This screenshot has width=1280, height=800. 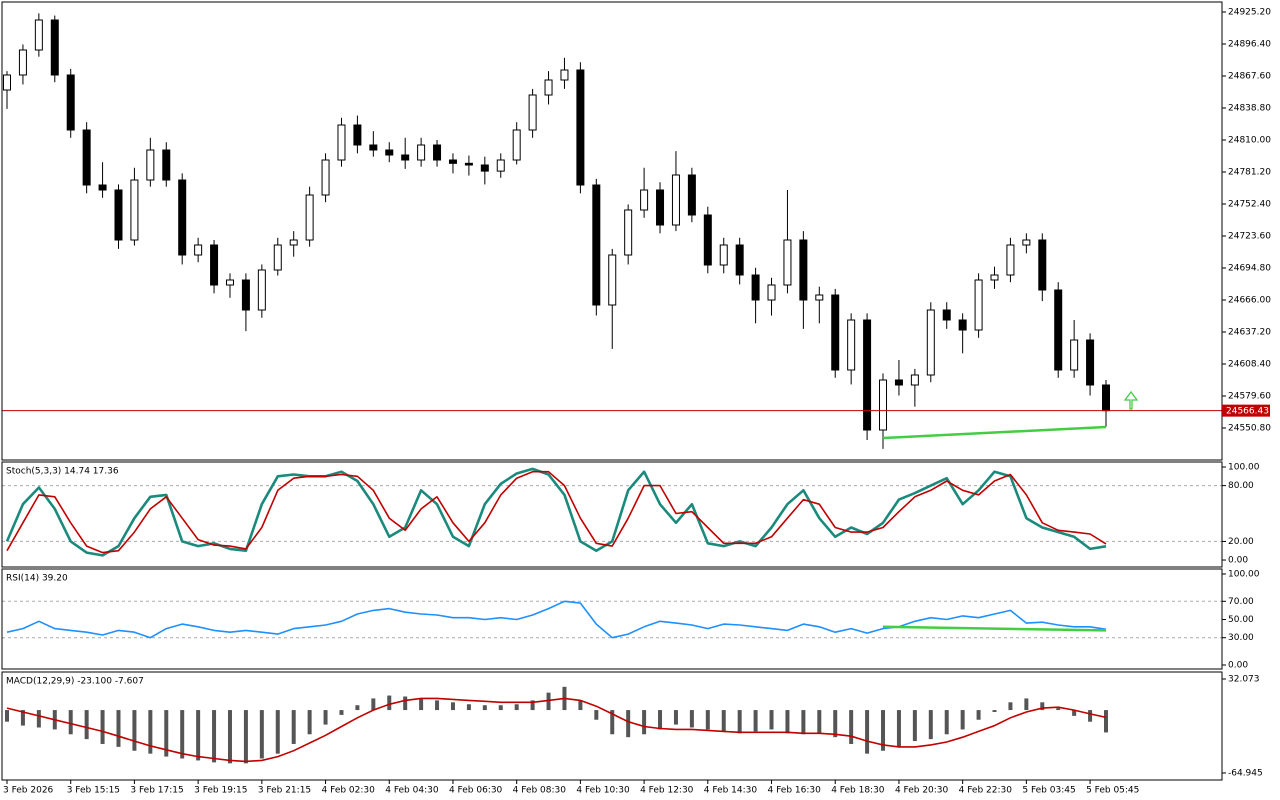 I want to click on y-tick-label: 24694.80, so click(x=1249, y=269).